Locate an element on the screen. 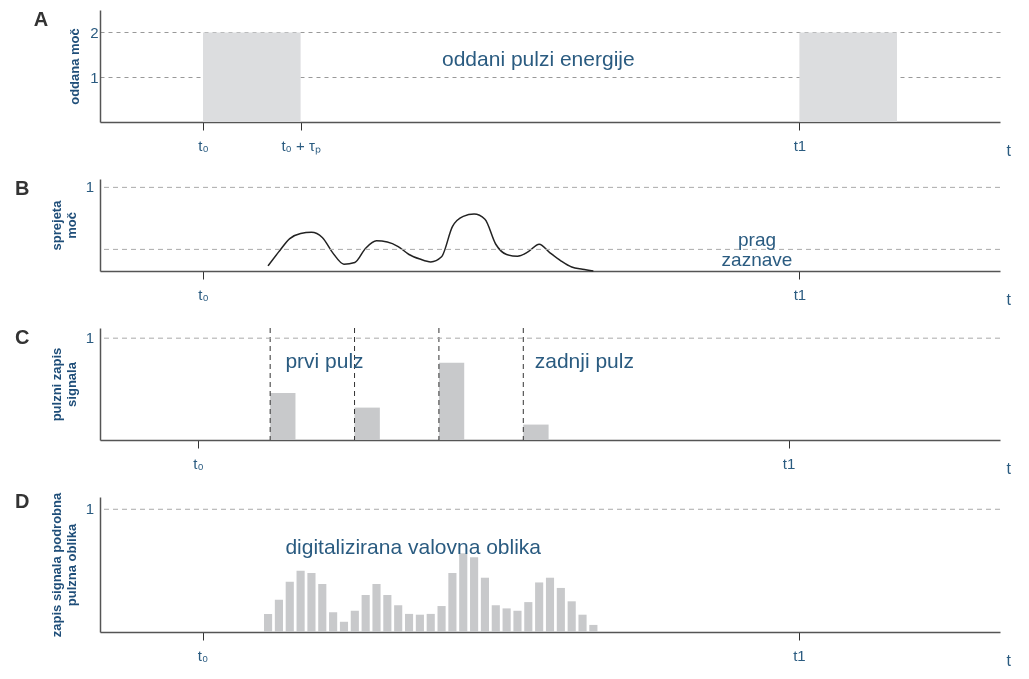  annotation: prvi pulz is located at coordinates (324, 360).